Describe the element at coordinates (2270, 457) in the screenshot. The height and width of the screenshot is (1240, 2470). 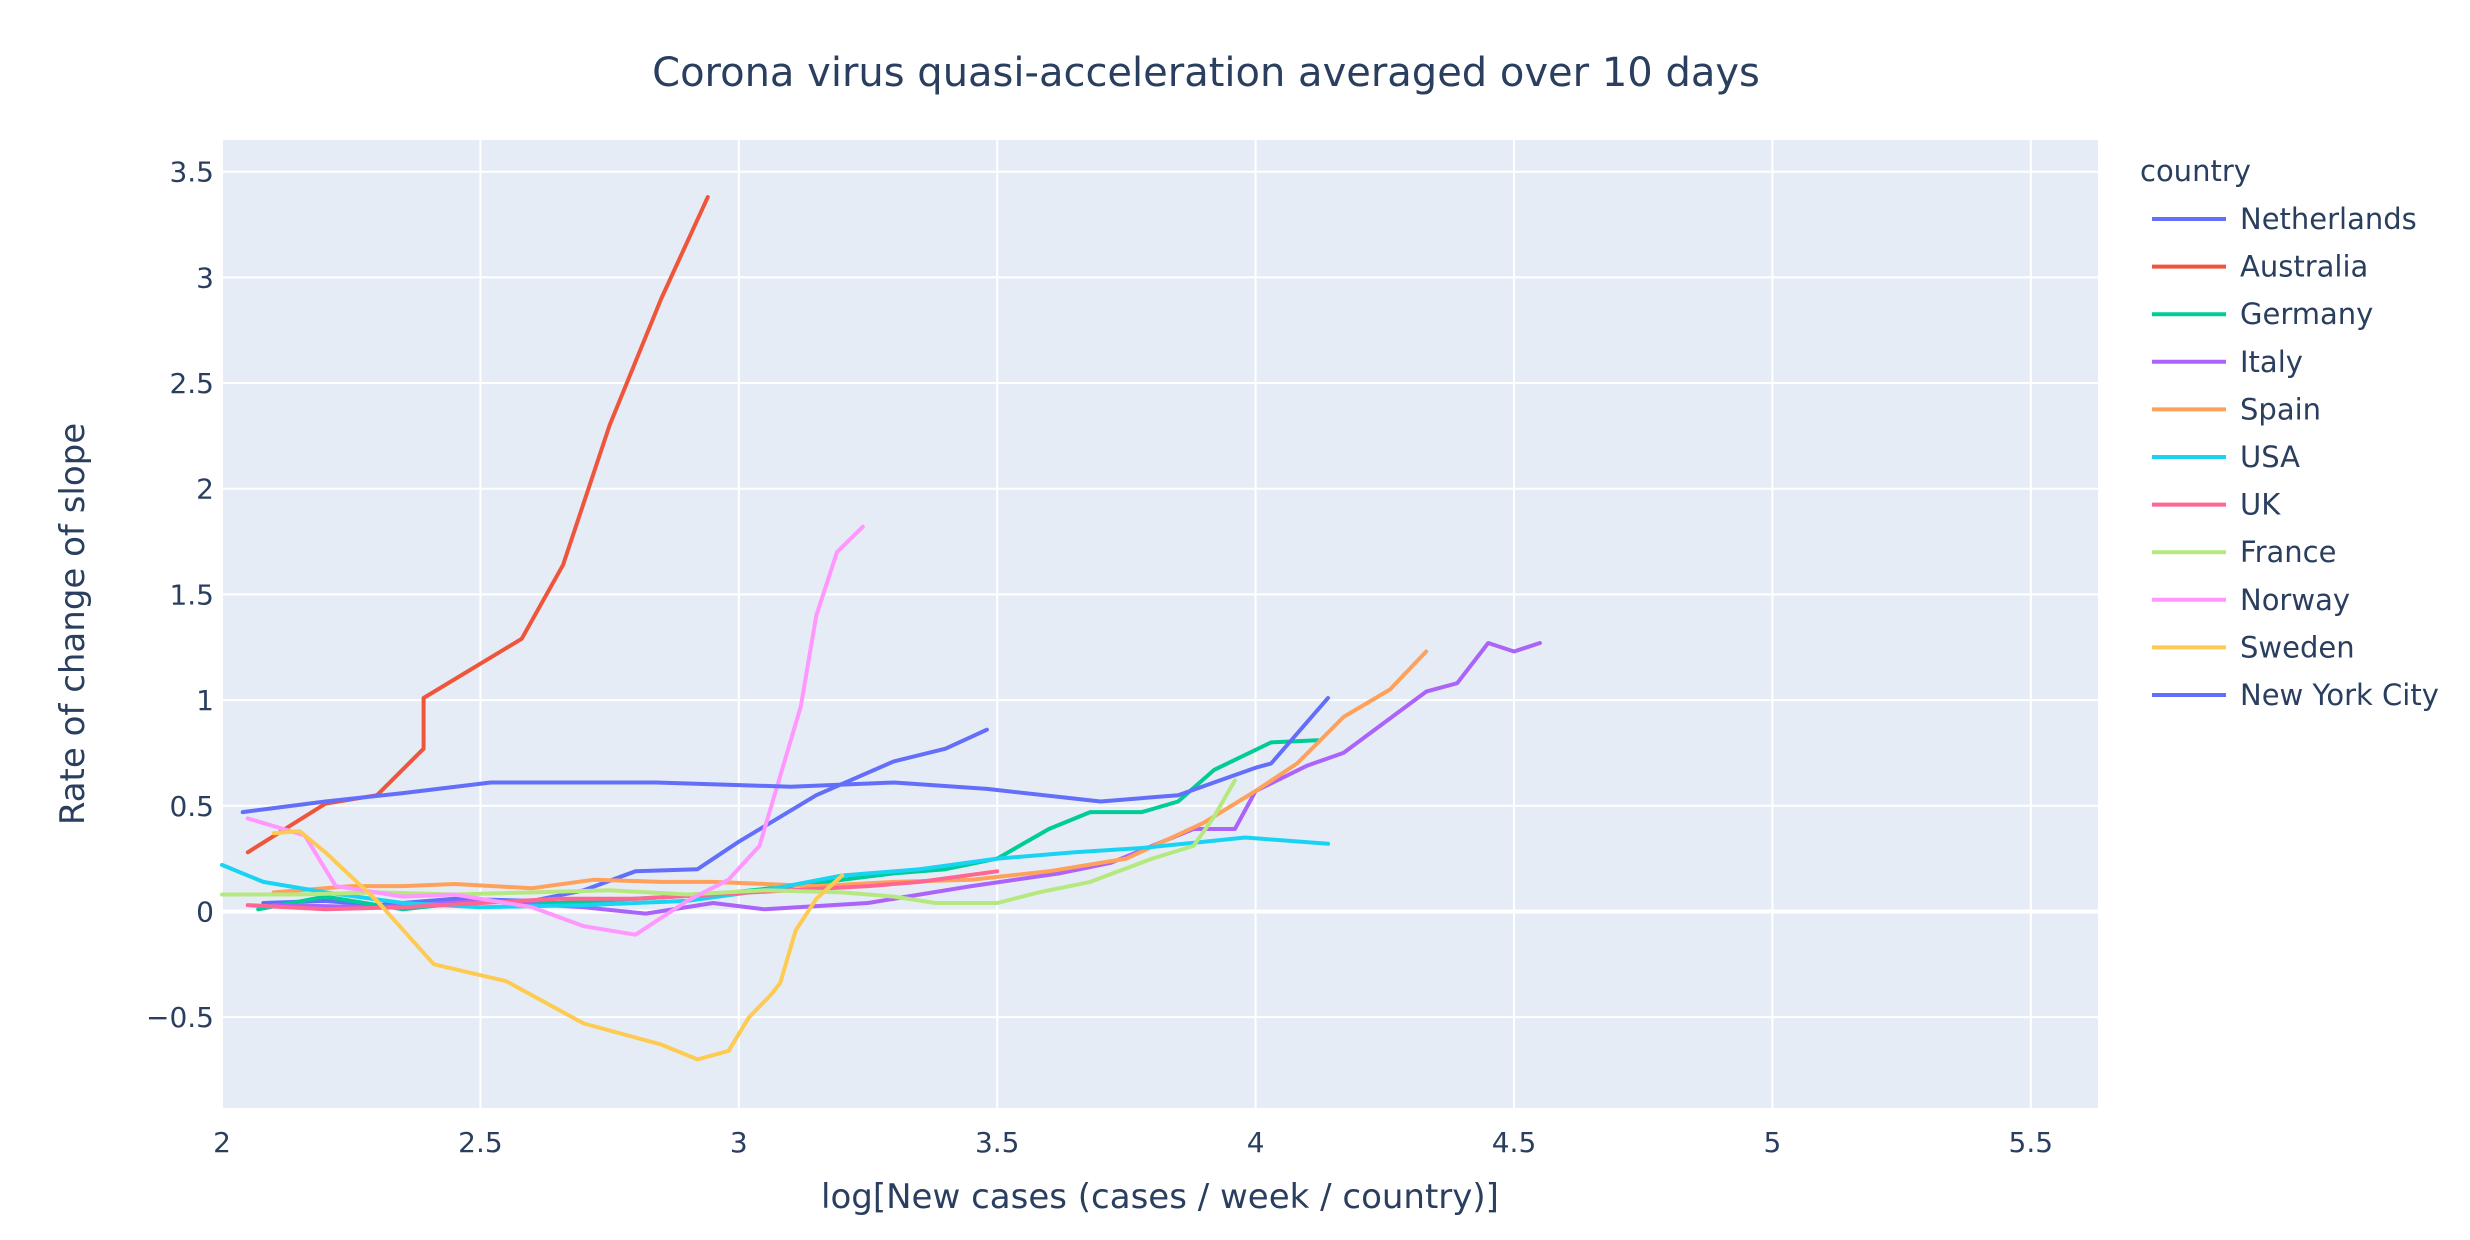
I see `legend-label: USA` at that location.